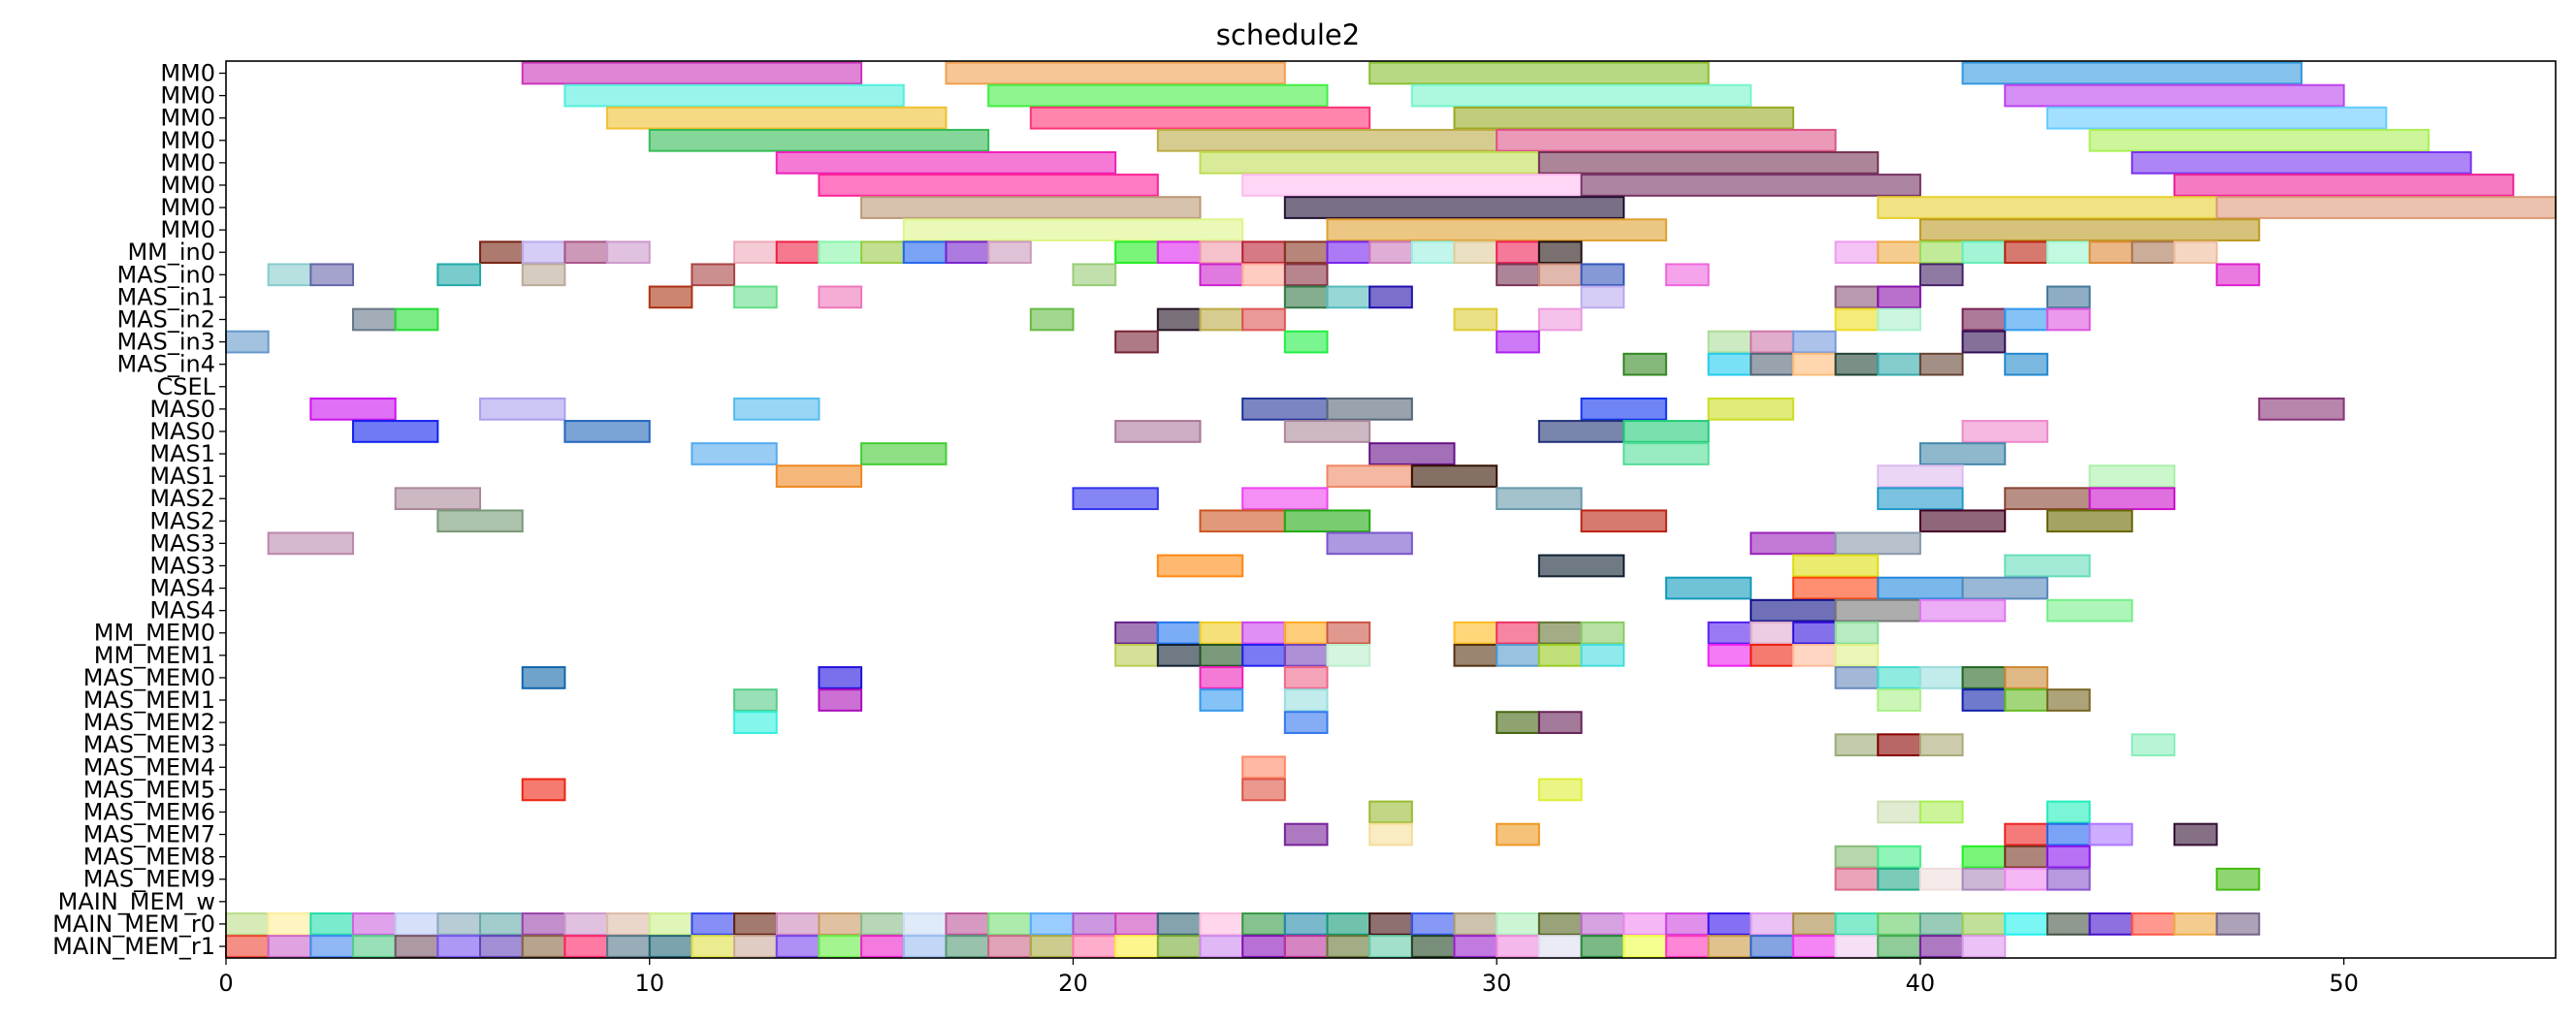  What do you see at coordinates (1288, 34) in the screenshot?
I see `chart-title: schedule2` at bounding box center [1288, 34].